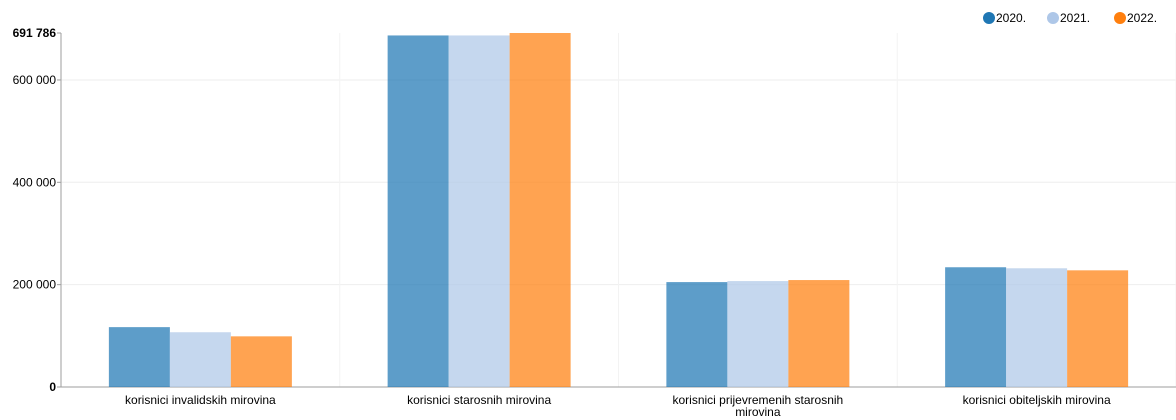 The width and height of the screenshot is (1176, 420). I want to click on legend-label: 2022., so click(1142, 18).